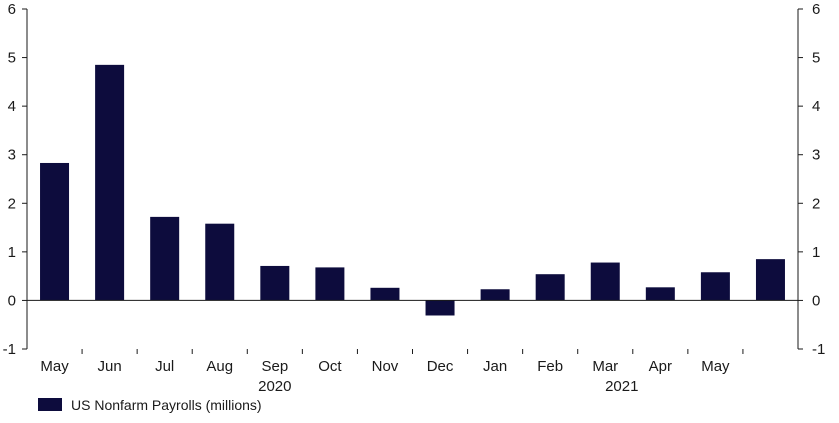 The height and width of the screenshot is (423, 839). Describe the element at coordinates (12, 155) in the screenshot. I see `left-y-tick-label: 3` at that location.